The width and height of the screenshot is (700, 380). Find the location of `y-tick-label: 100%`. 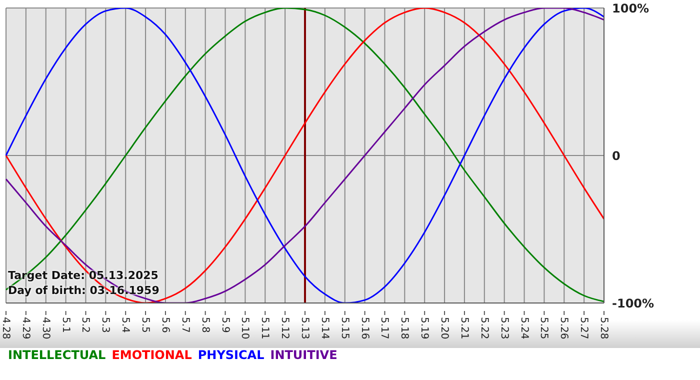

y-tick-label: 100% is located at coordinates (631, 8).